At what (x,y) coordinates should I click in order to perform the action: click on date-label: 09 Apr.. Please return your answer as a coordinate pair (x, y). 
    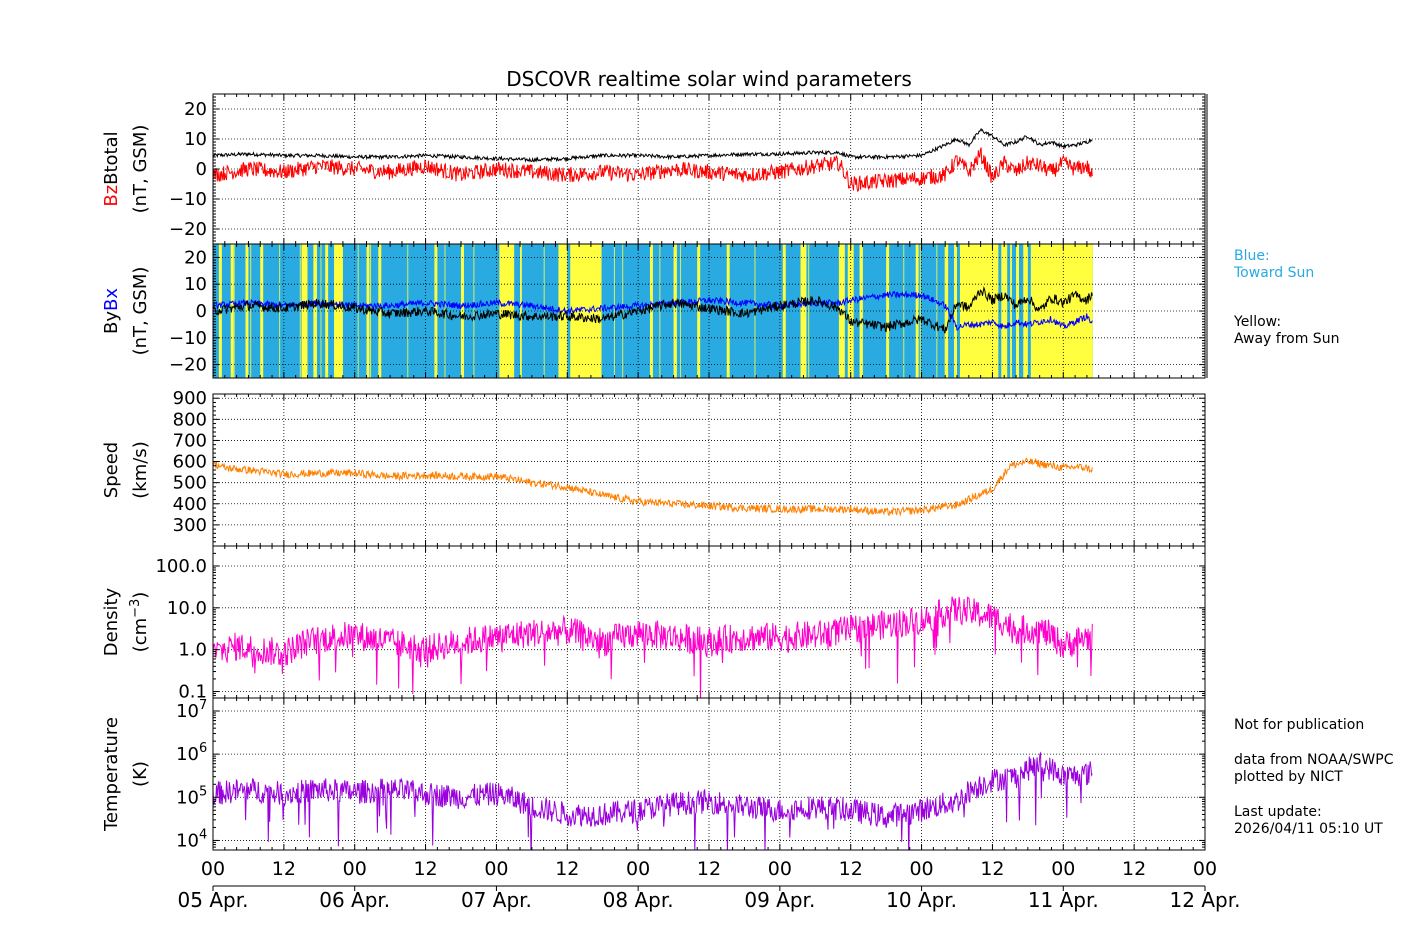
    Looking at the image, I should click on (779, 900).